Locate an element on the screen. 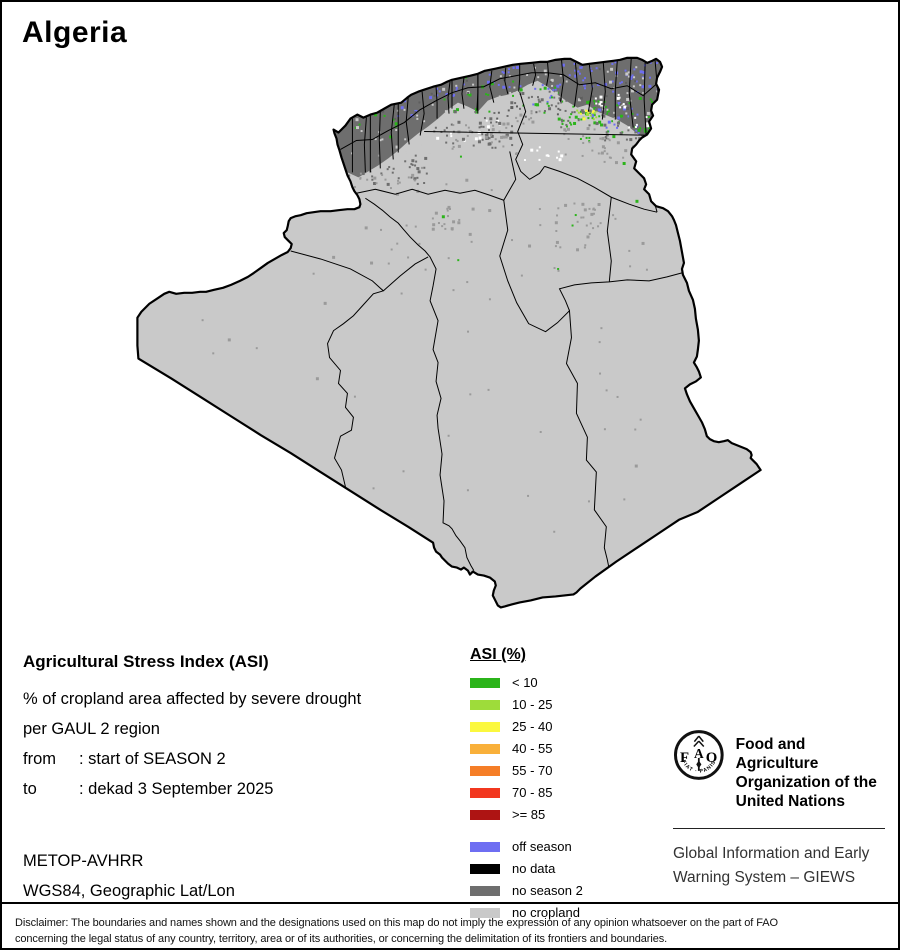 Image resolution: width=900 pixels, height=950 pixels. to-label: to is located at coordinates (30, 789).